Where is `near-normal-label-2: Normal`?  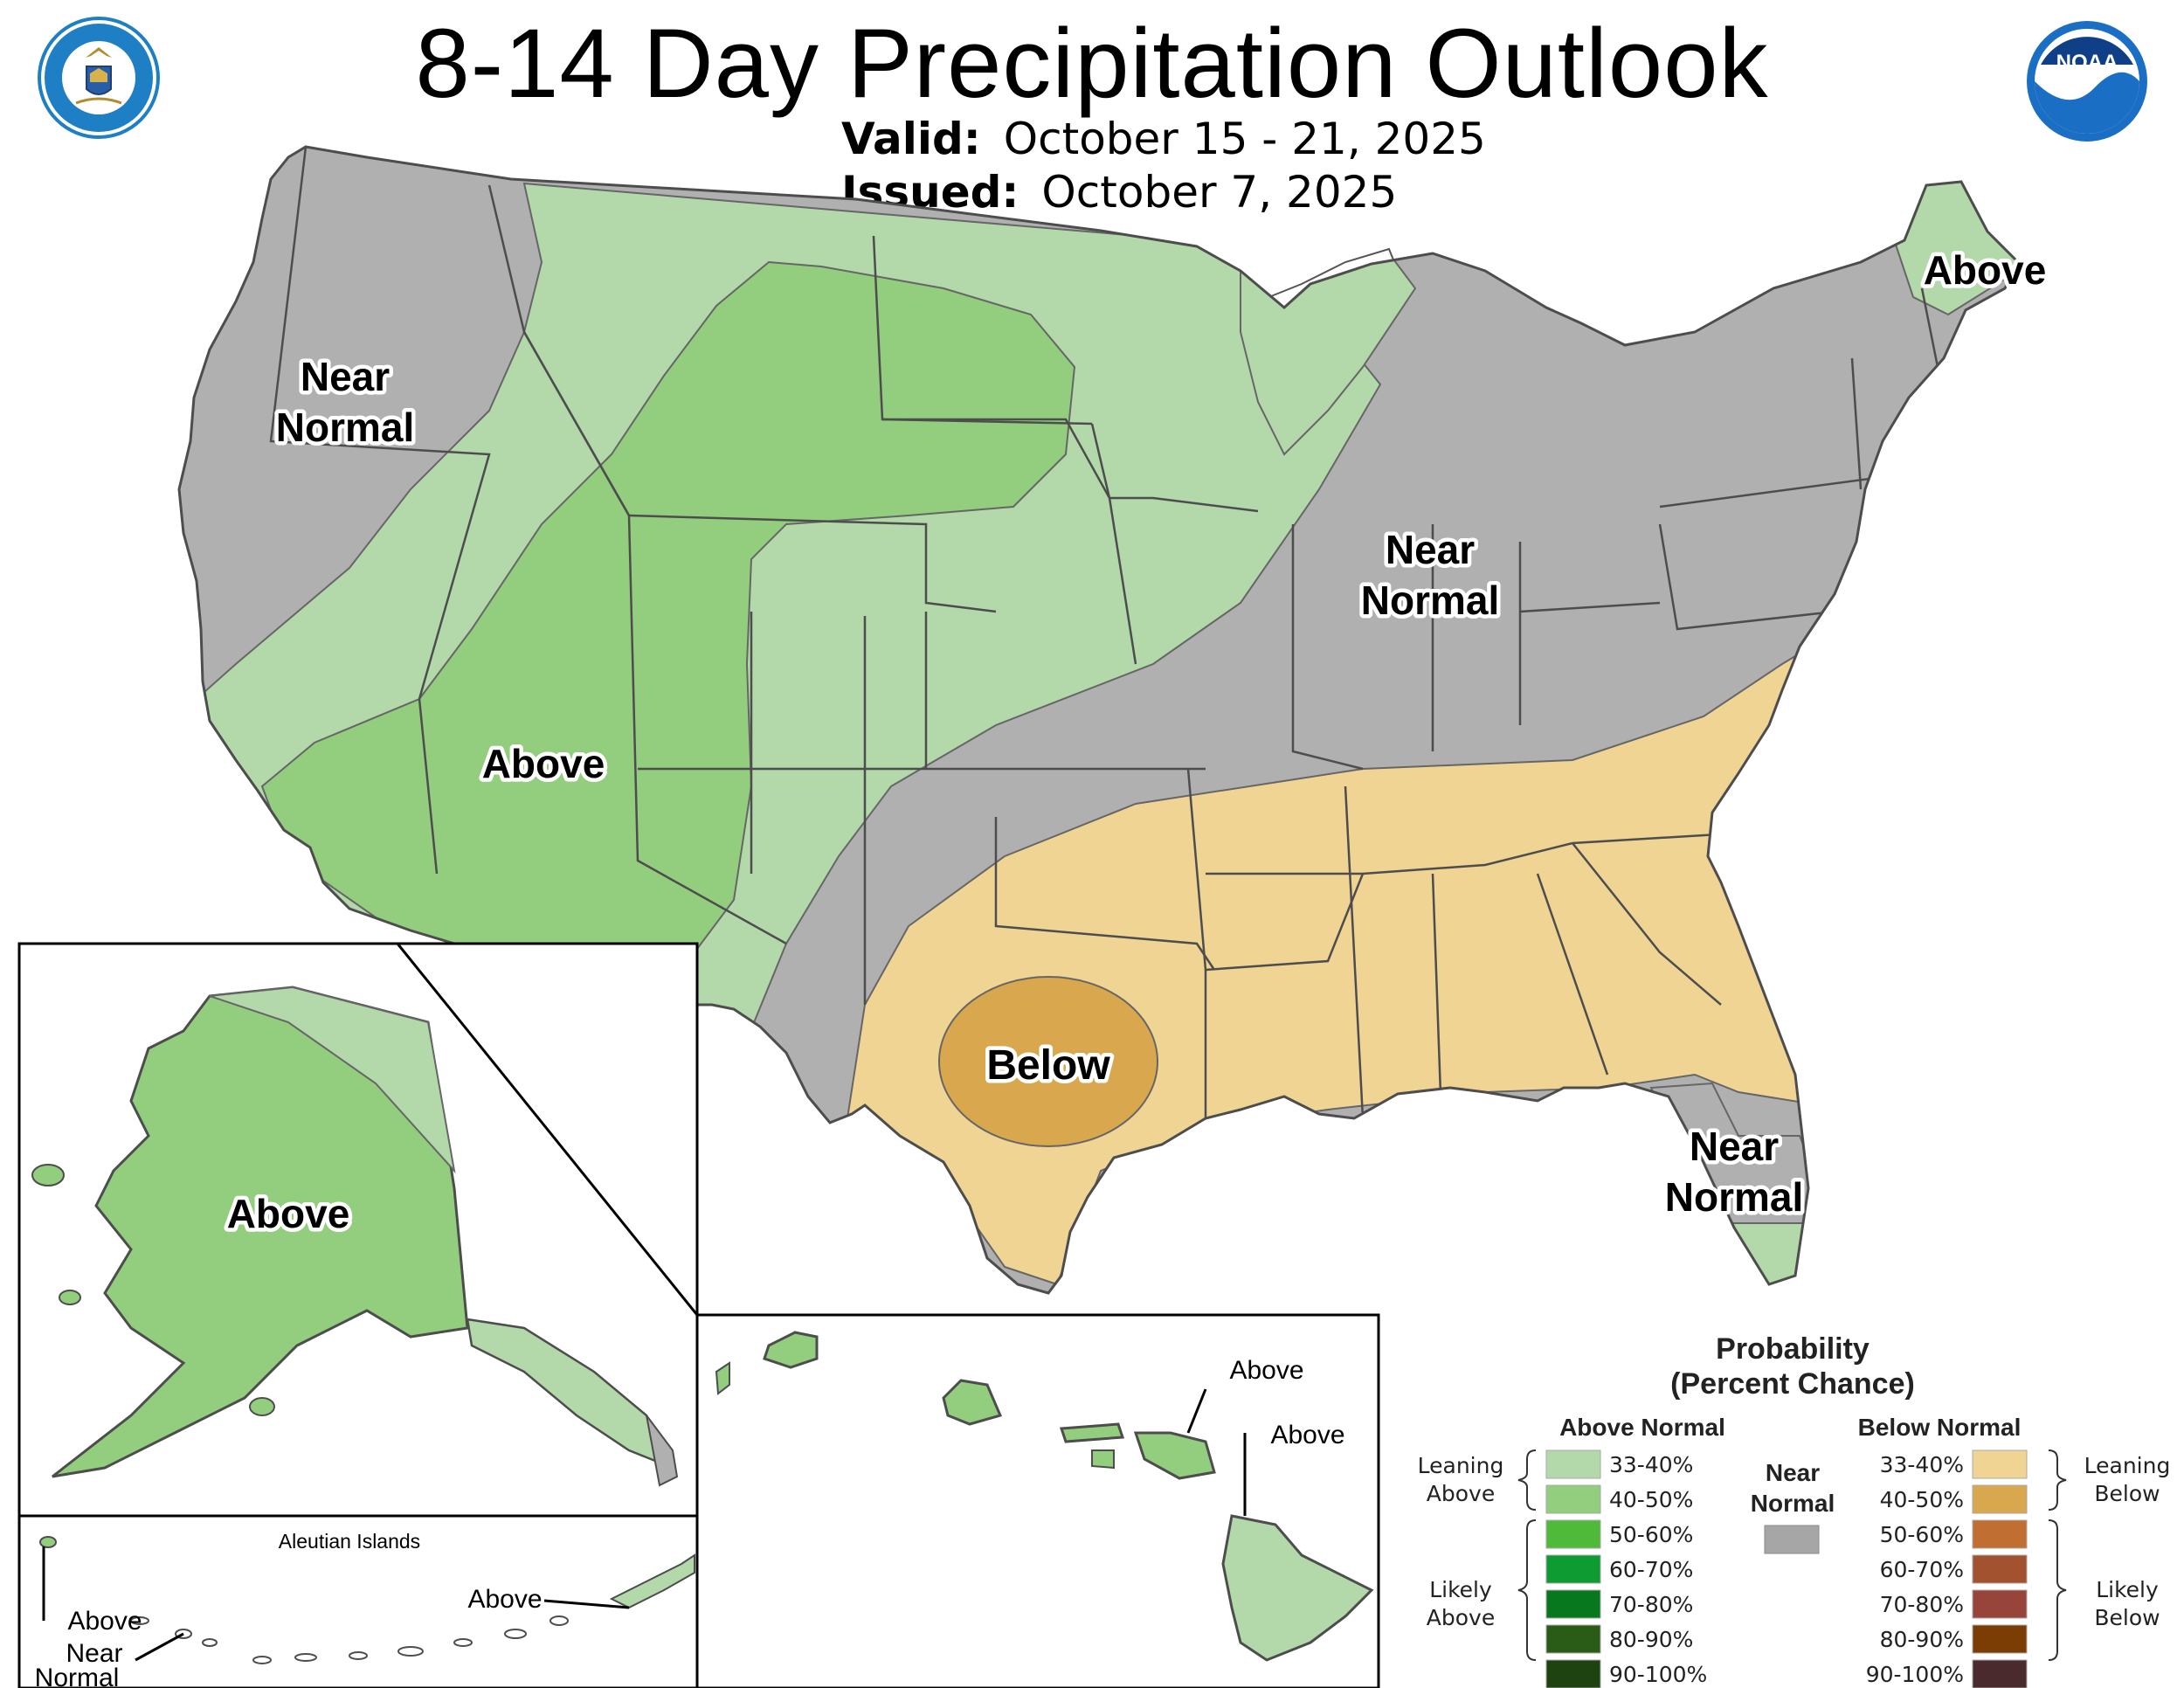
near-normal-label-2: Normal is located at coordinates (1793, 1503).